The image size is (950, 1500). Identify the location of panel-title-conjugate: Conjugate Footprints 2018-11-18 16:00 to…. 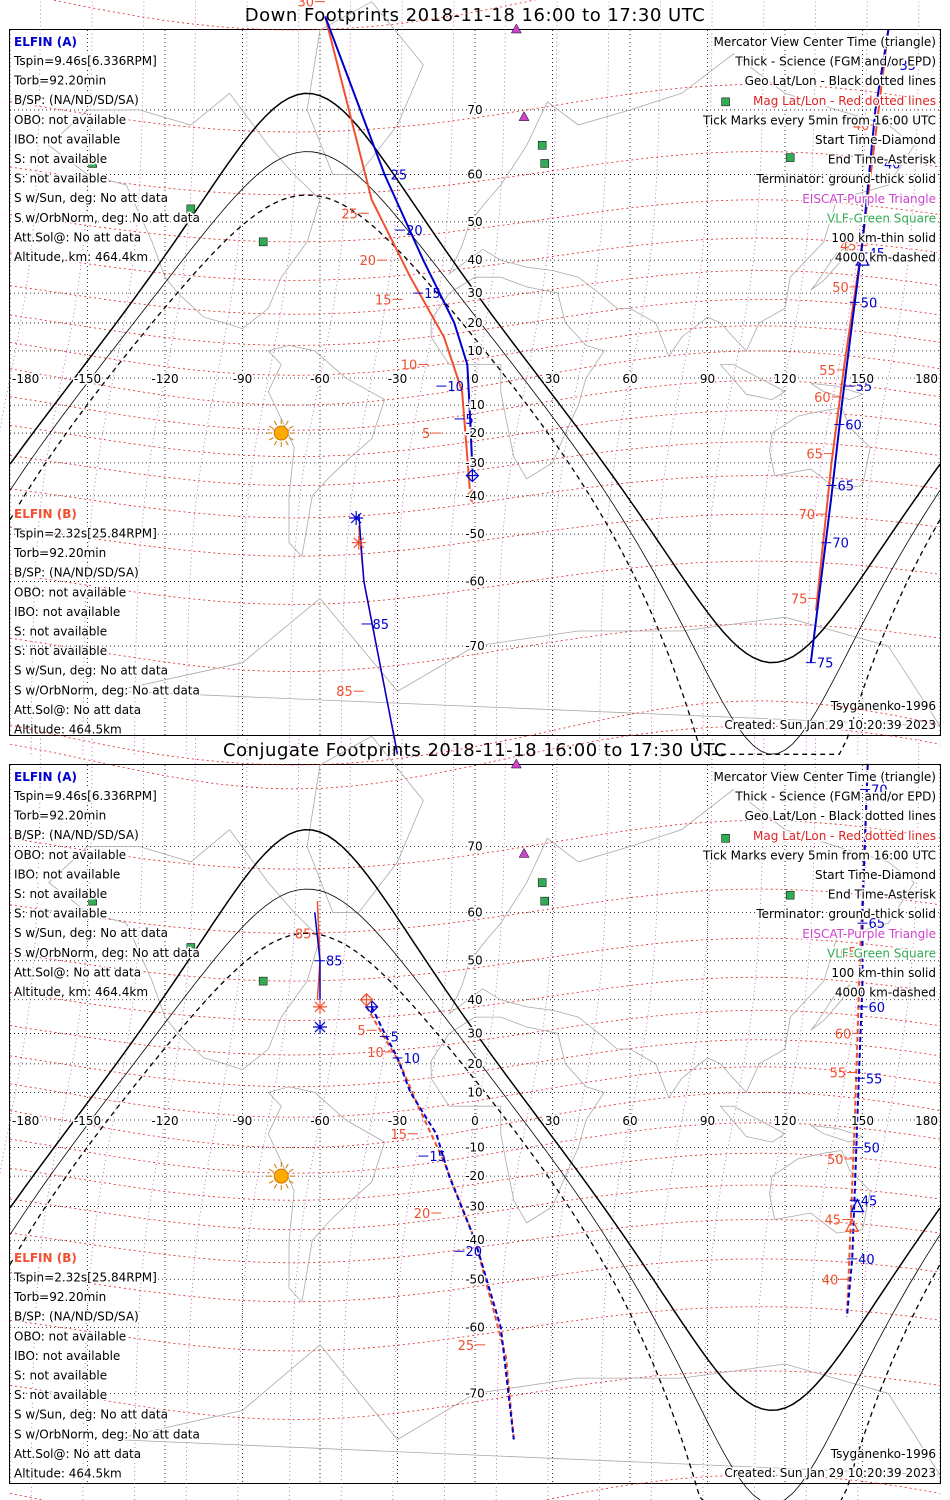
(475, 750).